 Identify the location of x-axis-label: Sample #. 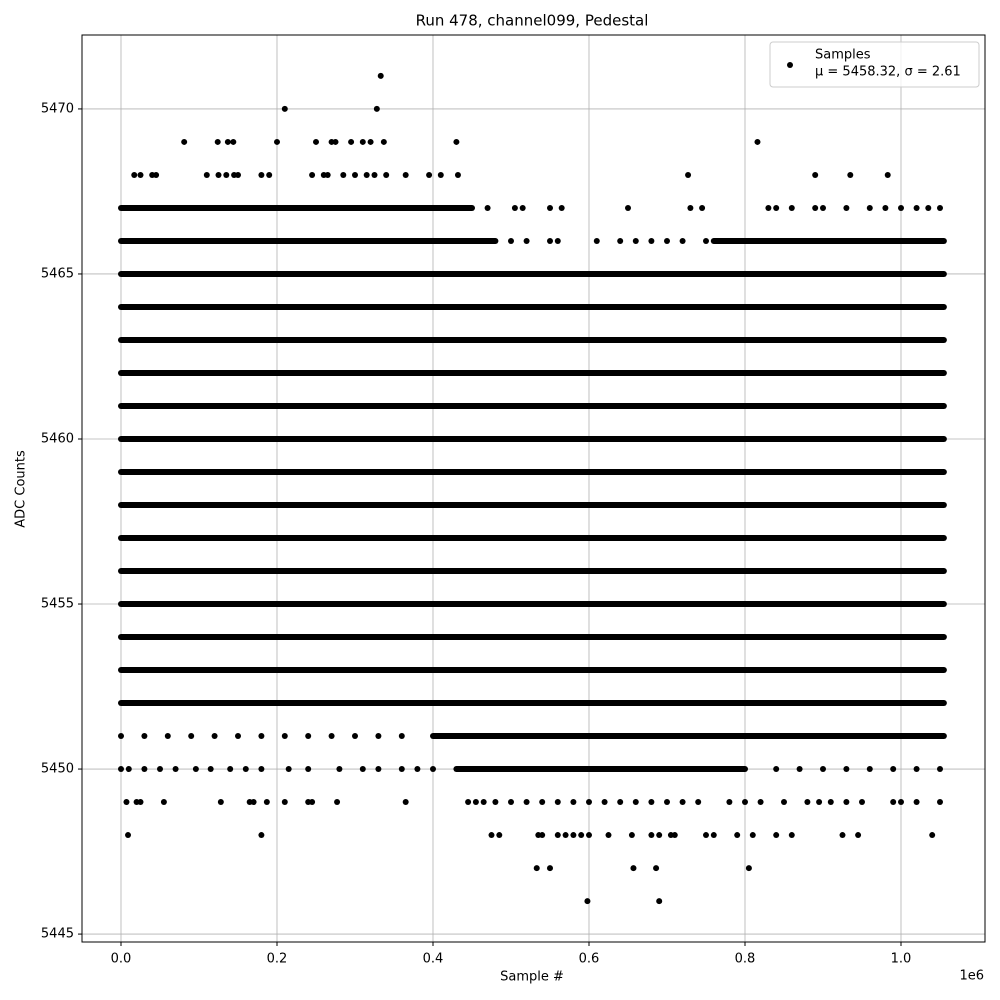
(532, 977).